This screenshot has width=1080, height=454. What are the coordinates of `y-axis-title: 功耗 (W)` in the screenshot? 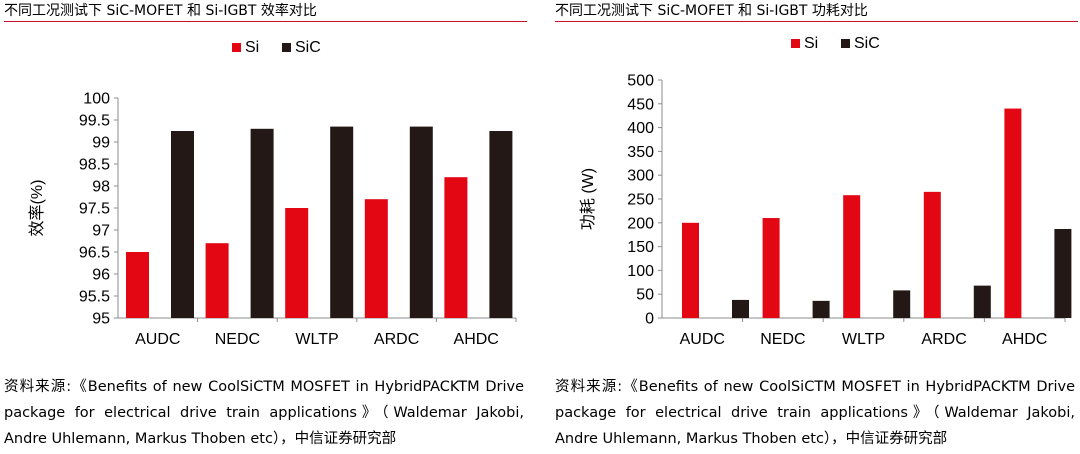 It's located at (588, 199).